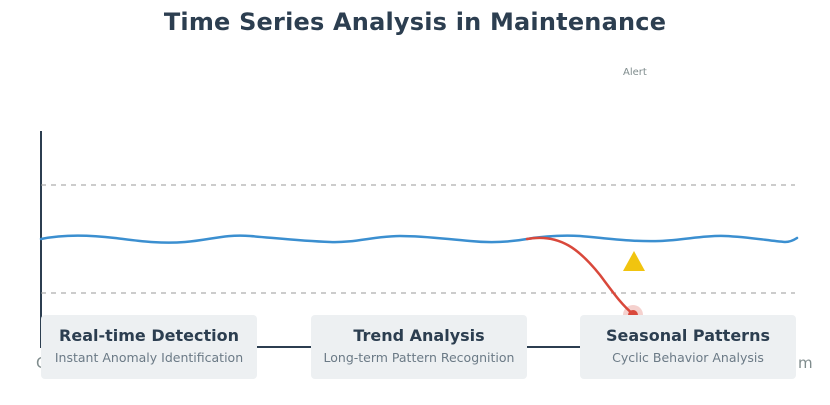 The image size is (830, 405). I want to click on warning-triangle-icon, so click(634, 261).